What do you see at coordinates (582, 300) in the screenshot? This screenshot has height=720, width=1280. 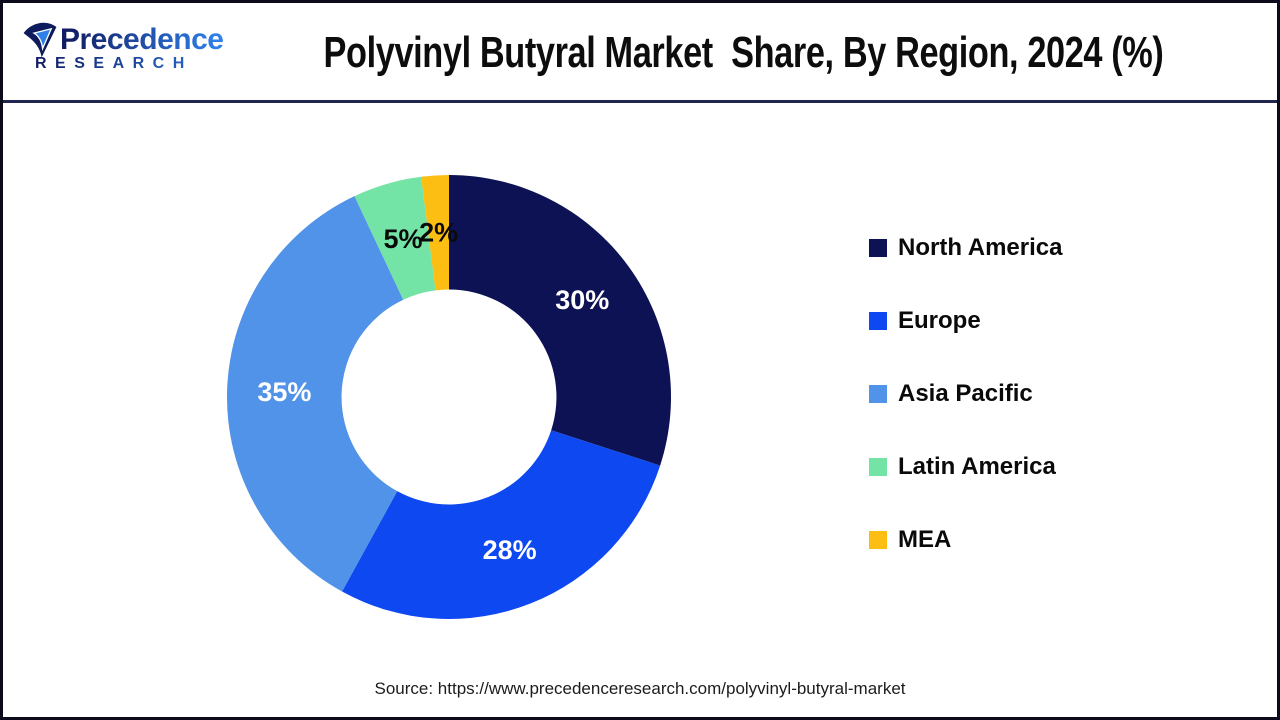 I see `slice-label-north-america: 30%` at bounding box center [582, 300].